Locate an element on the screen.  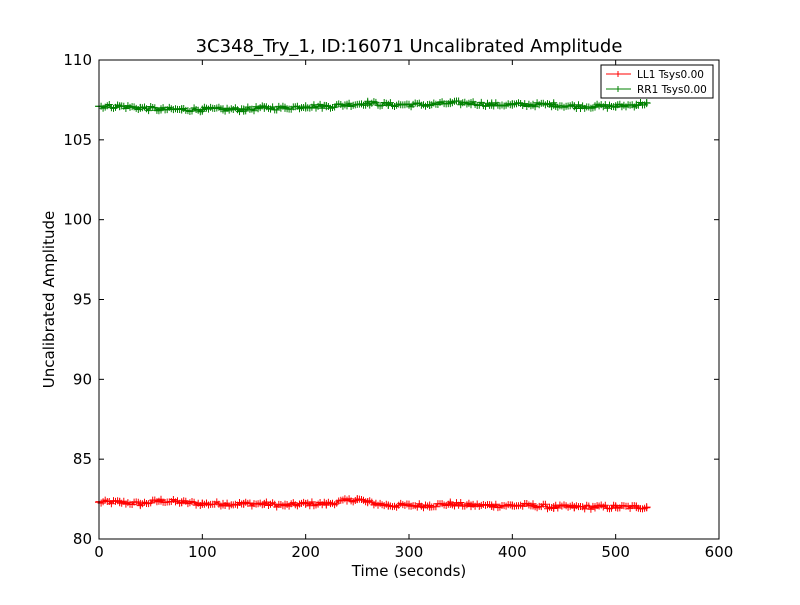
y-tick-label: 105 is located at coordinates (77, 140).